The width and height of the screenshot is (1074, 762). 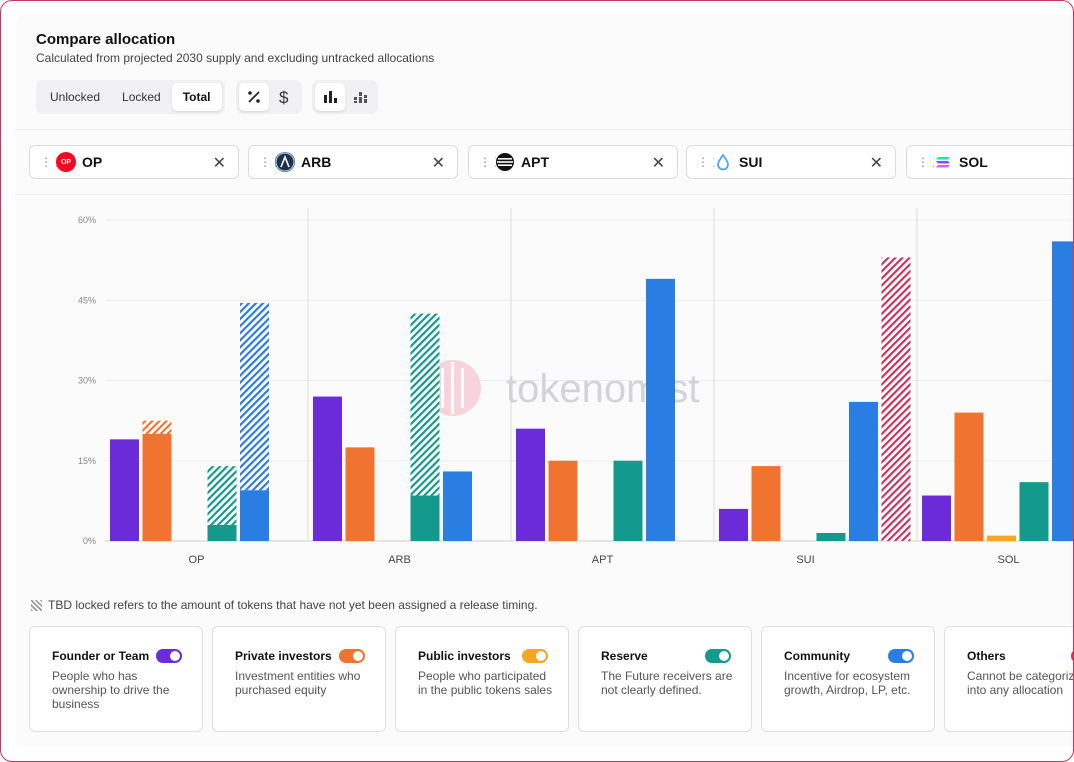 I want to click on x-tick-label: SUI, so click(x=805, y=560).